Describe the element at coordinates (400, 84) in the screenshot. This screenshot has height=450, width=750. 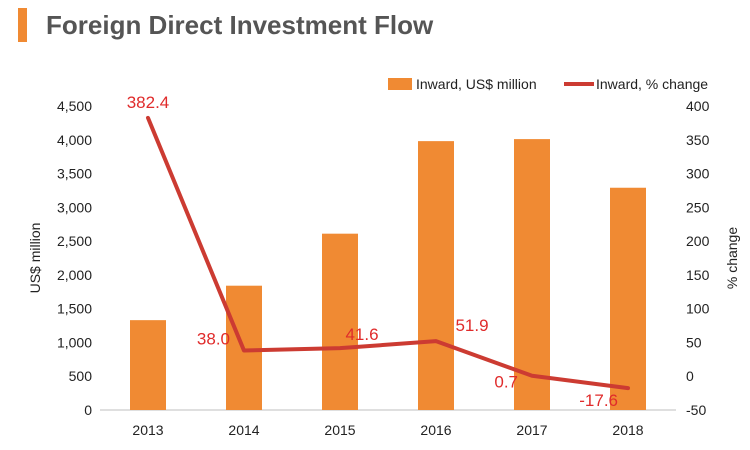
I see `legend-swatch-bar` at that location.